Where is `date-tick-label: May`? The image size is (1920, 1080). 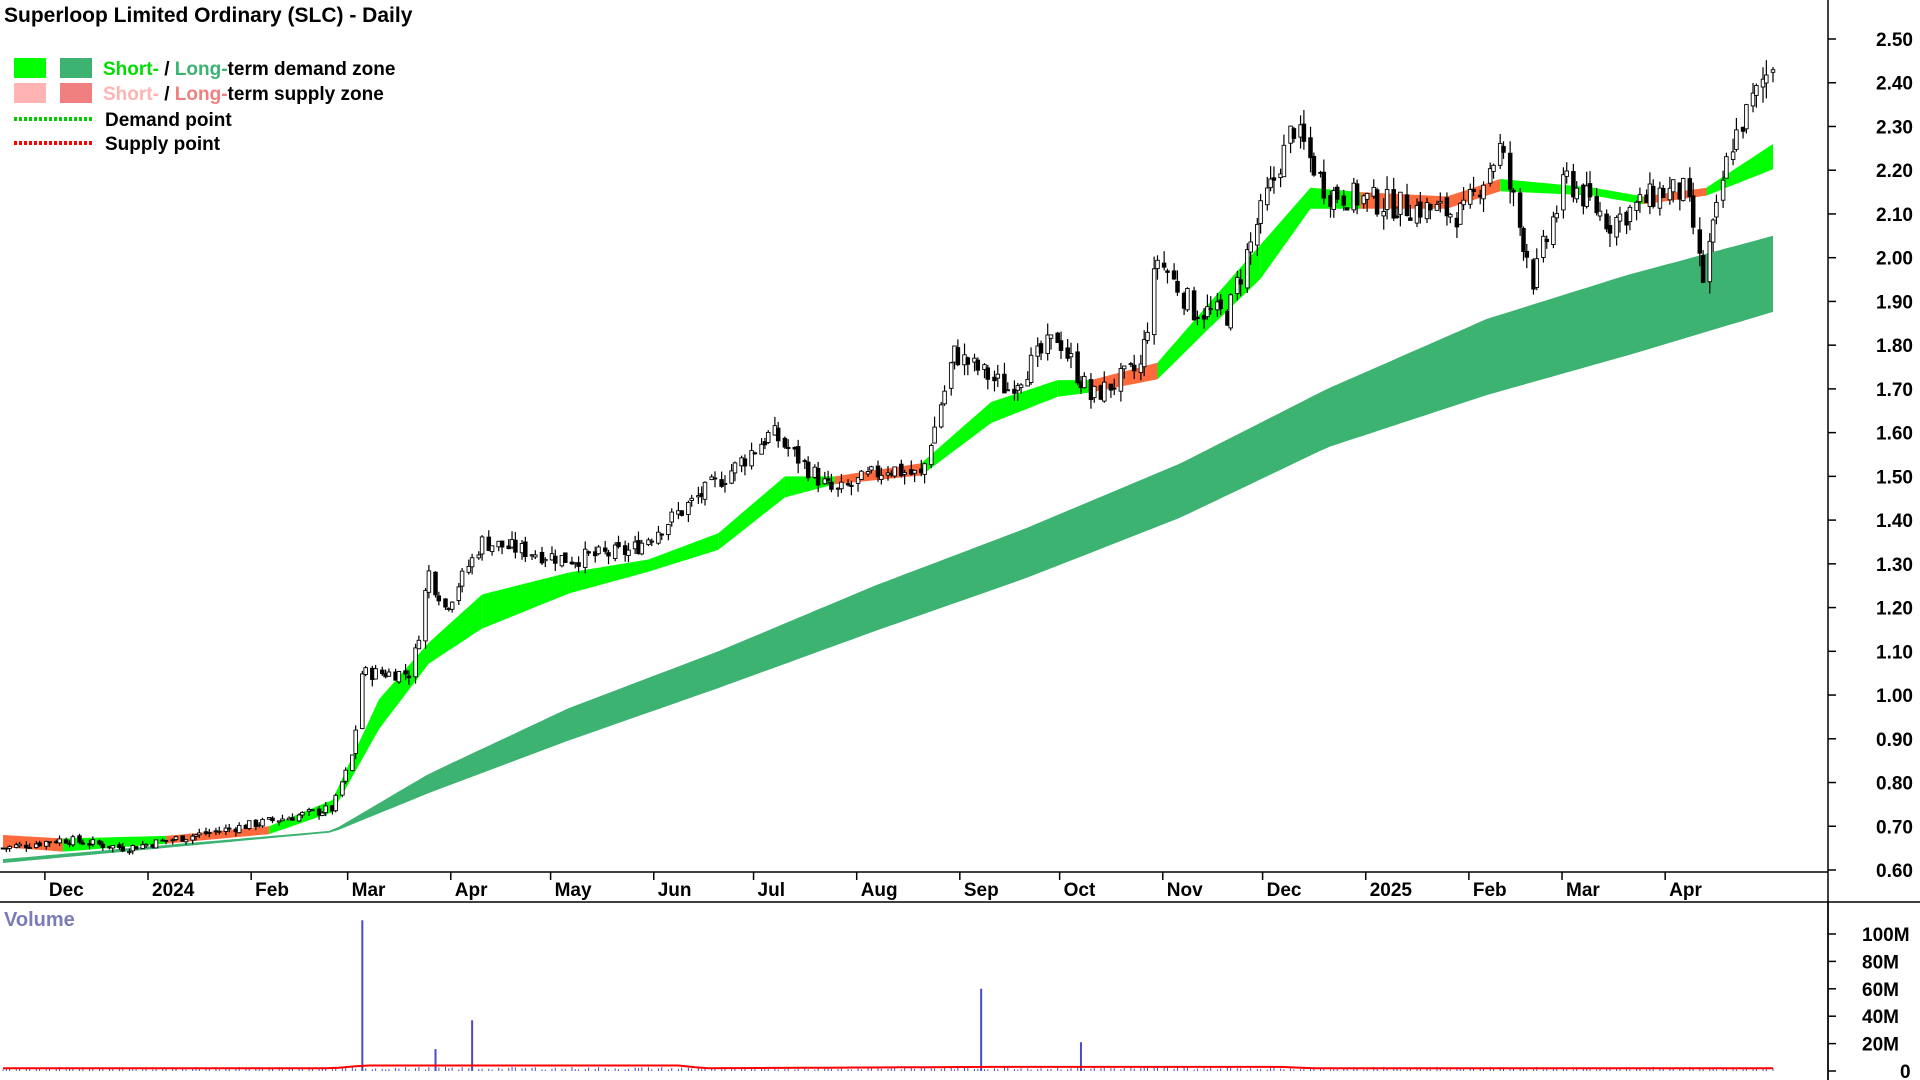 date-tick-label: May is located at coordinates (573, 890).